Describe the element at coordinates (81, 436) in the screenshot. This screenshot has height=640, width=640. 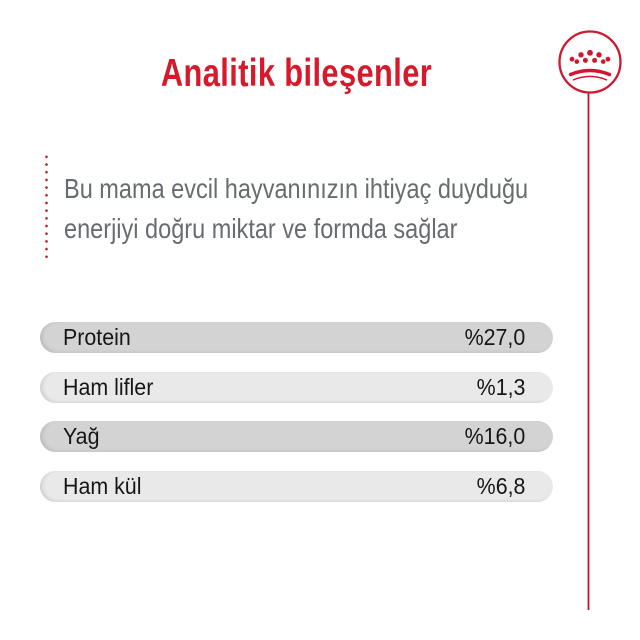
I see `row-label: Yağ` at that location.